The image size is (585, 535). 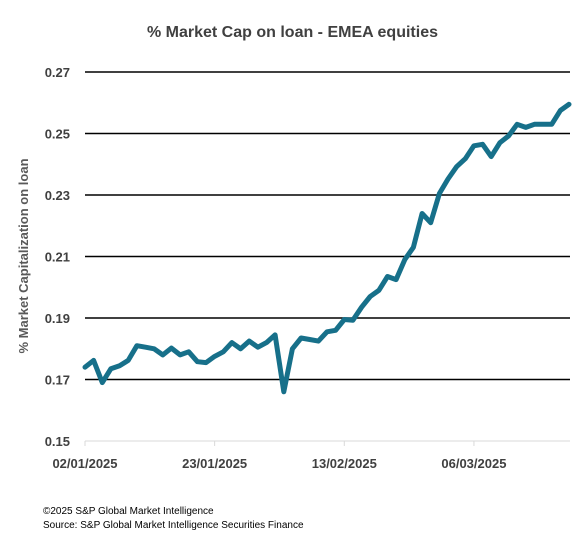 I want to click on chart-title: % Market Cap on loan - EMEA equities, so click(x=292, y=32).